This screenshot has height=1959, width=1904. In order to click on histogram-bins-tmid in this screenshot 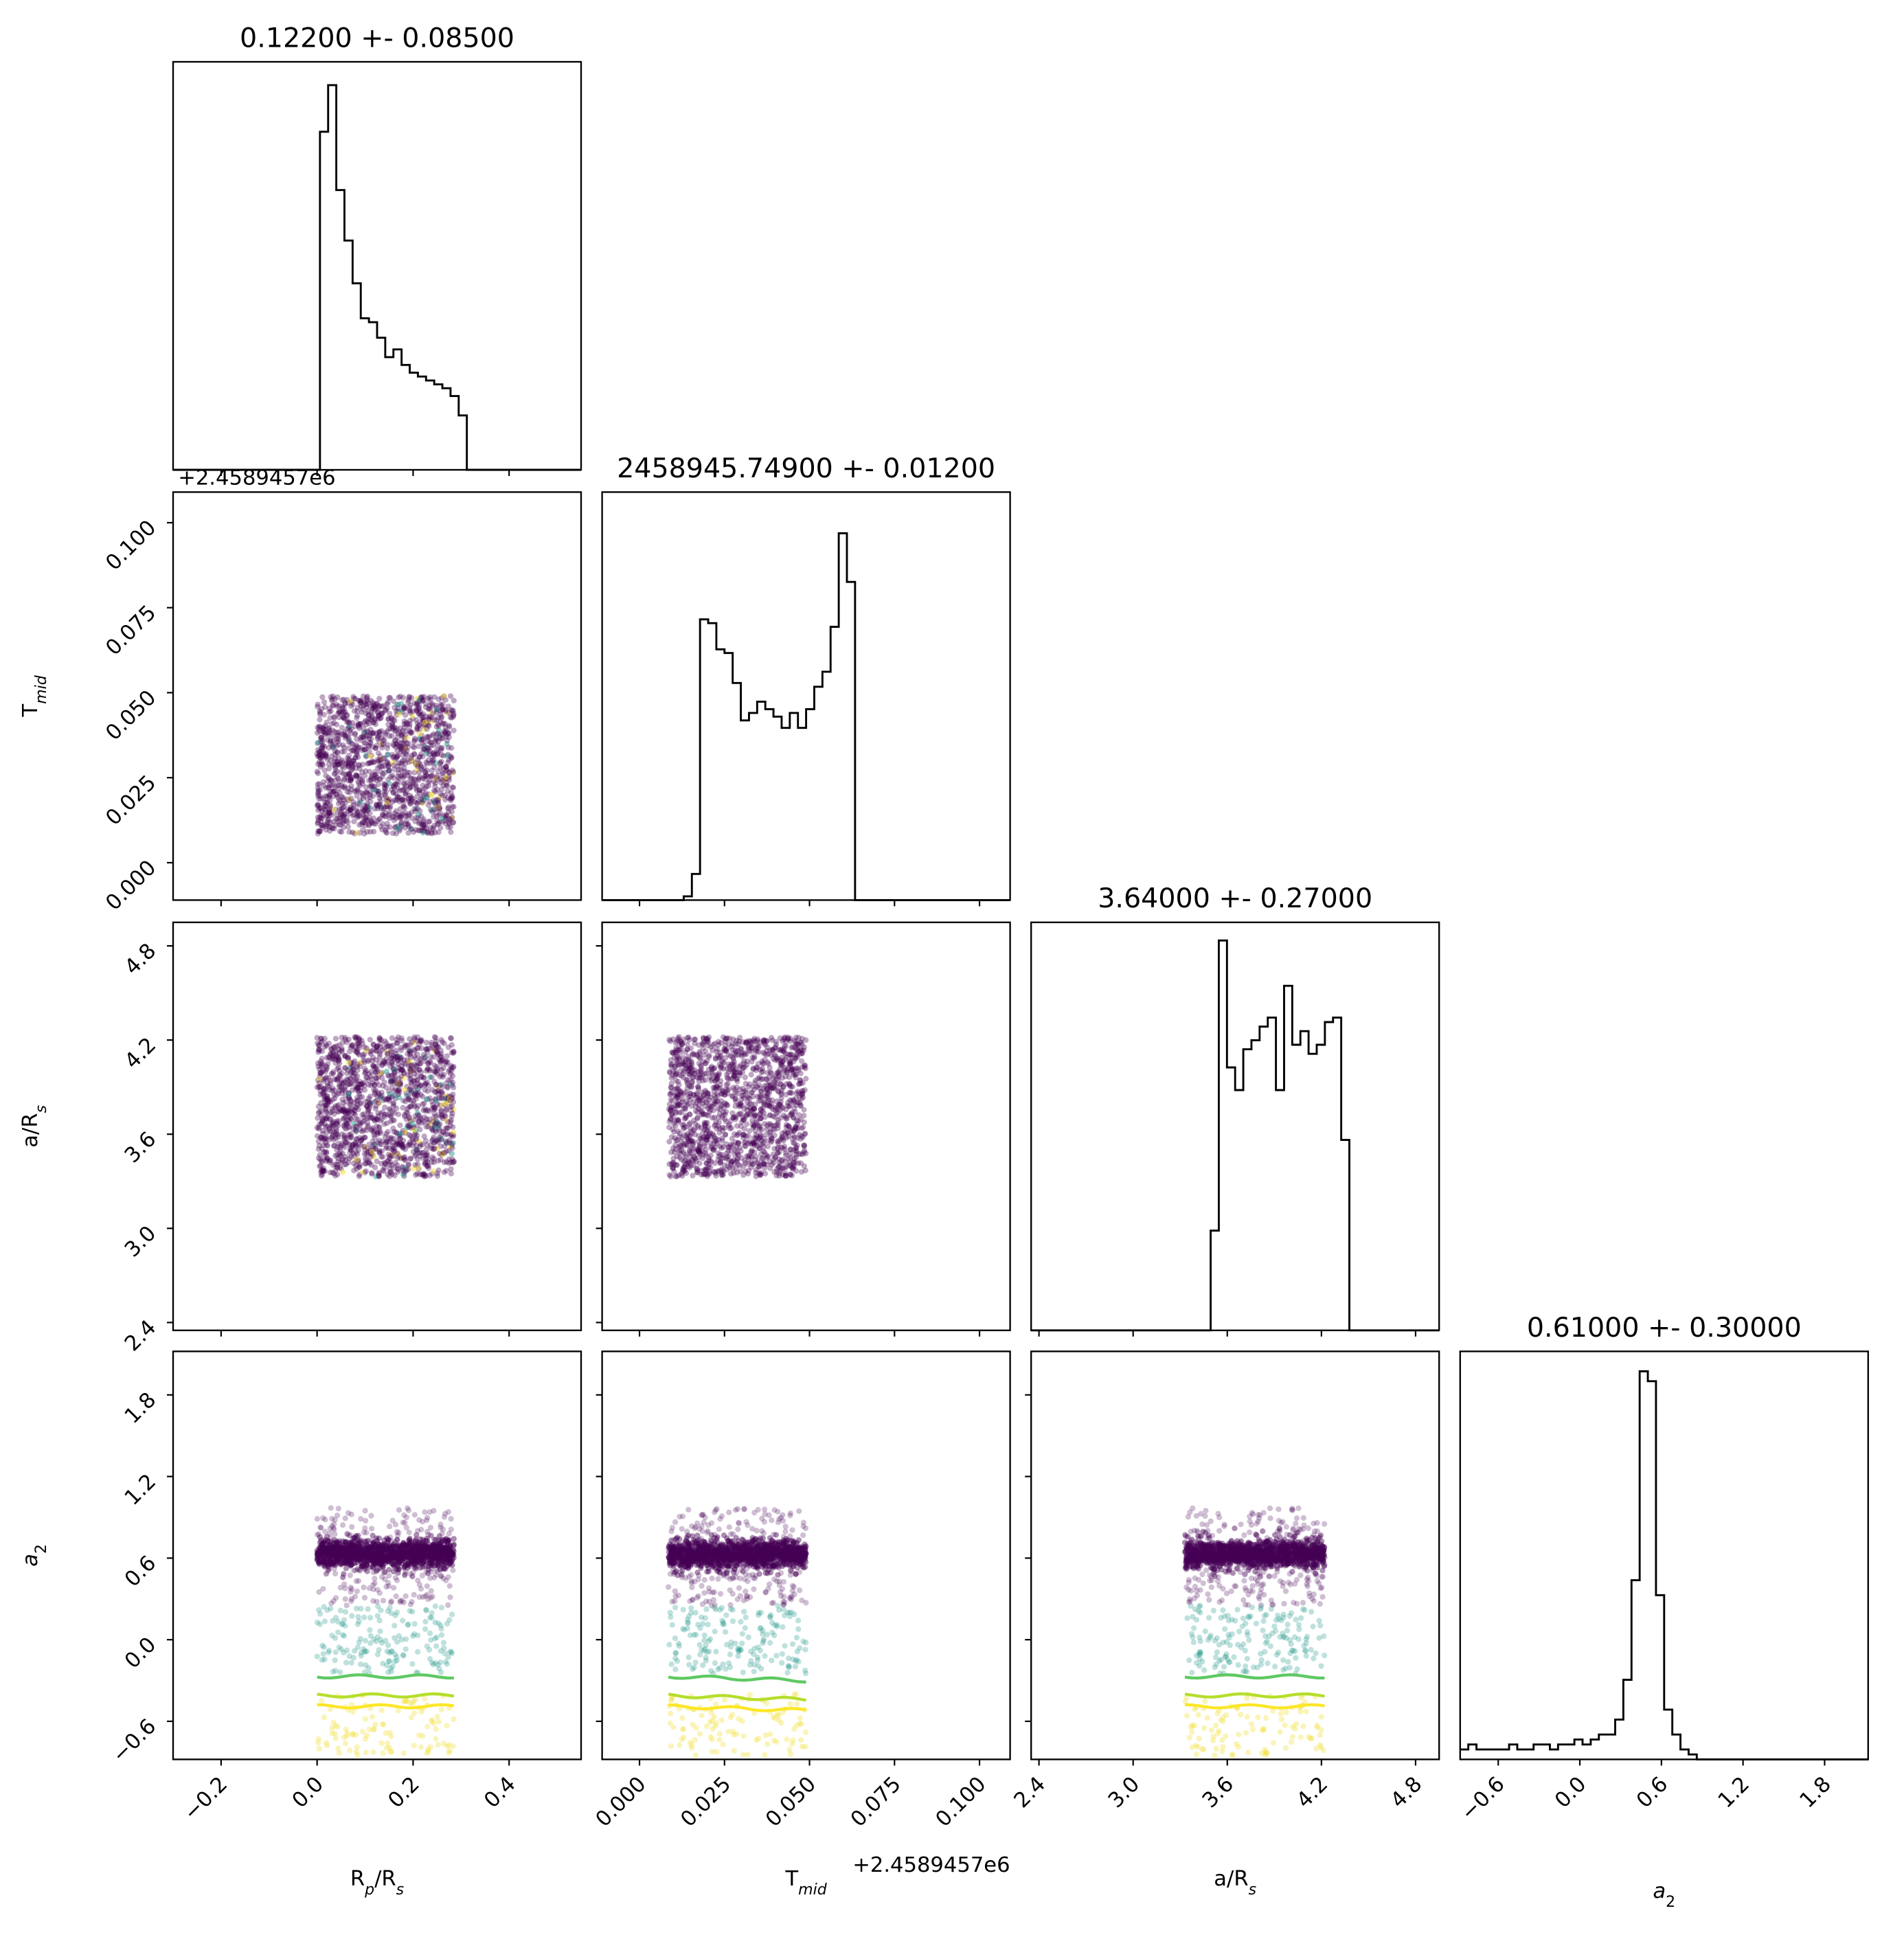, I will do `click(768, 716)`.